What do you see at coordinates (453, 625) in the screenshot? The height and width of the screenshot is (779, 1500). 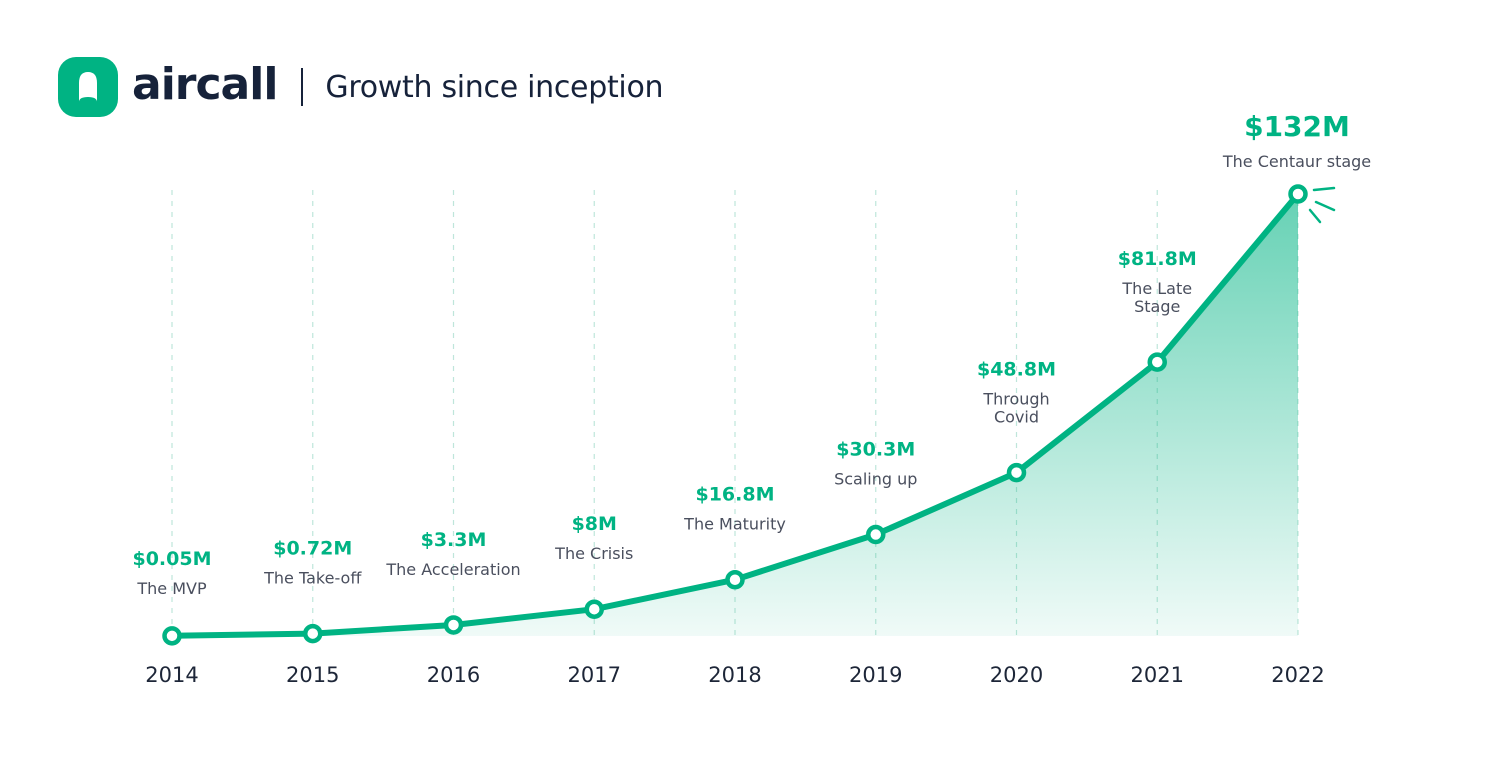 I see `data-point-2016` at bounding box center [453, 625].